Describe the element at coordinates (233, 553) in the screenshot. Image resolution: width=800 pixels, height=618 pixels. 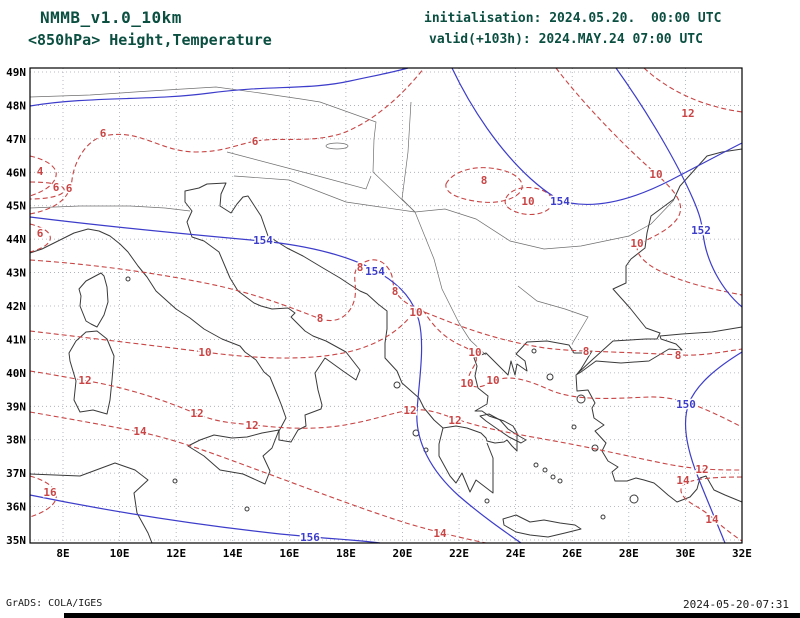
I see `lon-tick-label: 14E` at that location.